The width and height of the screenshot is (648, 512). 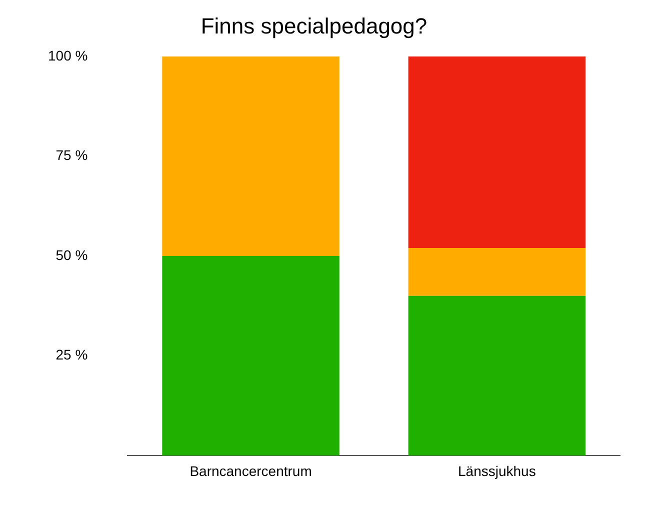 I want to click on chart-title: Finns specialpedagog?, so click(x=314, y=25).